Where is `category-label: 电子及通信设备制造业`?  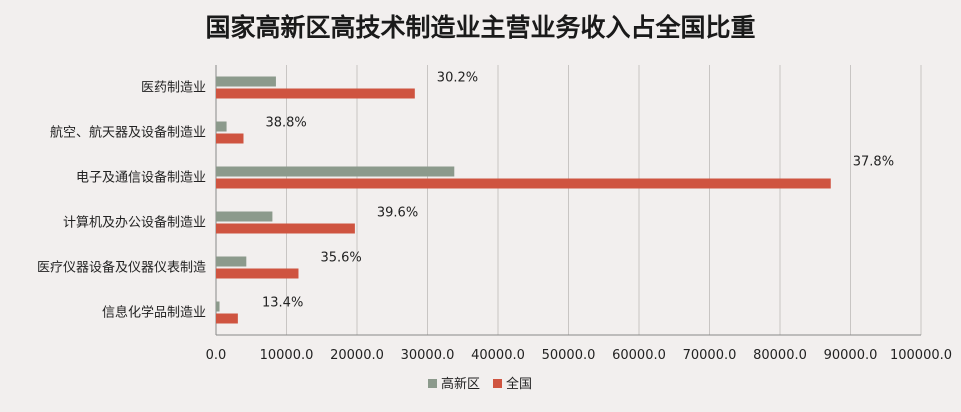
category-label: 电子及通信设备制造业 is located at coordinates (141, 178).